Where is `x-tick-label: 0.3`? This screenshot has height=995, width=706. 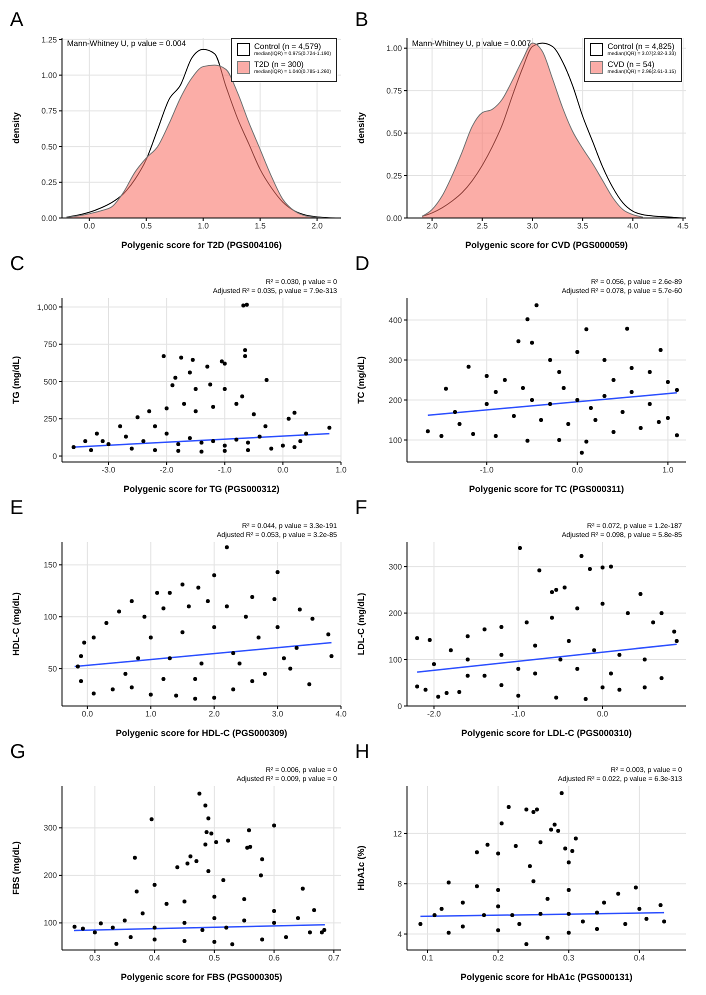 x-tick-label: 0.3 is located at coordinates (95, 958).